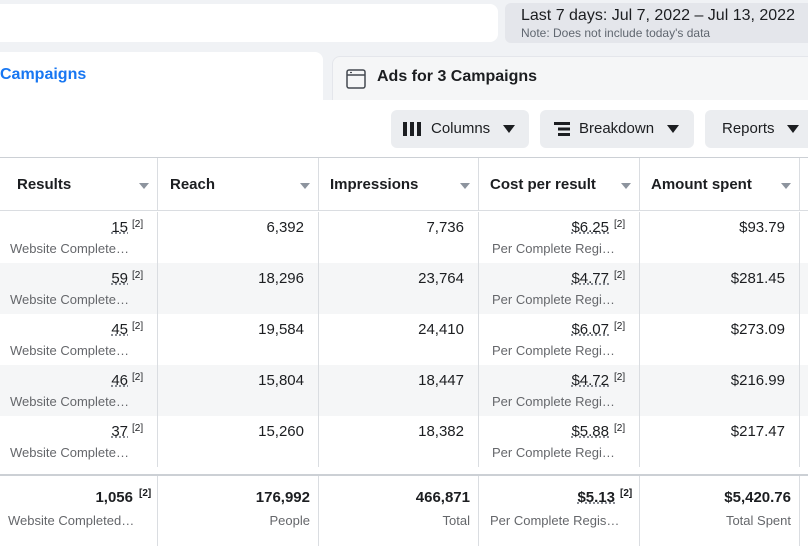 The image size is (808, 546). I want to click on amount-spent-value: $216.99, so click(757, 380).